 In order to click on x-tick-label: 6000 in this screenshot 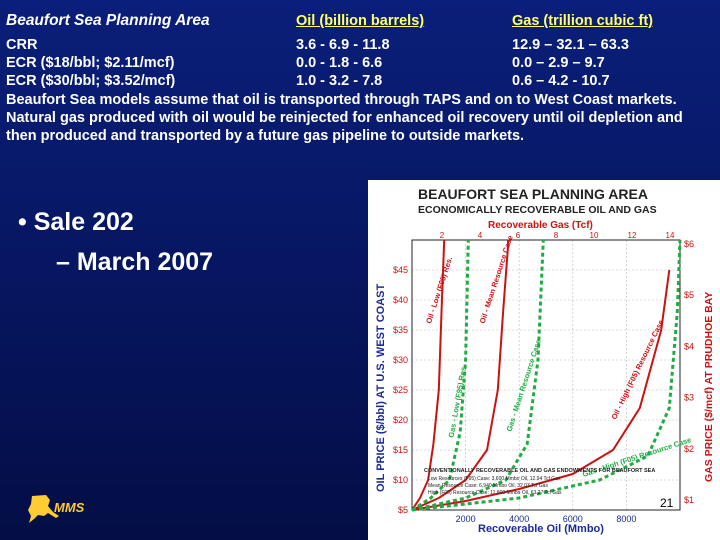, I will do `click(573, 519)`.